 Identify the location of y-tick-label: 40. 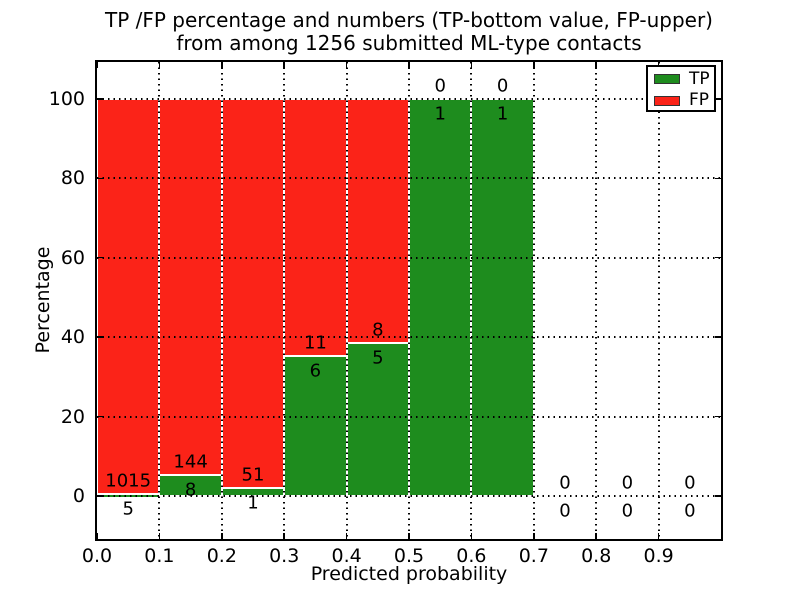
(72, 337).